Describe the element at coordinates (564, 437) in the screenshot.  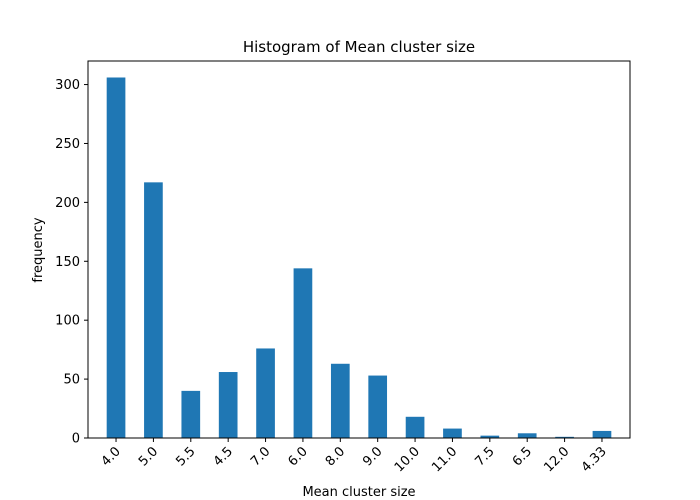
I see `bar-12.0` at that location.